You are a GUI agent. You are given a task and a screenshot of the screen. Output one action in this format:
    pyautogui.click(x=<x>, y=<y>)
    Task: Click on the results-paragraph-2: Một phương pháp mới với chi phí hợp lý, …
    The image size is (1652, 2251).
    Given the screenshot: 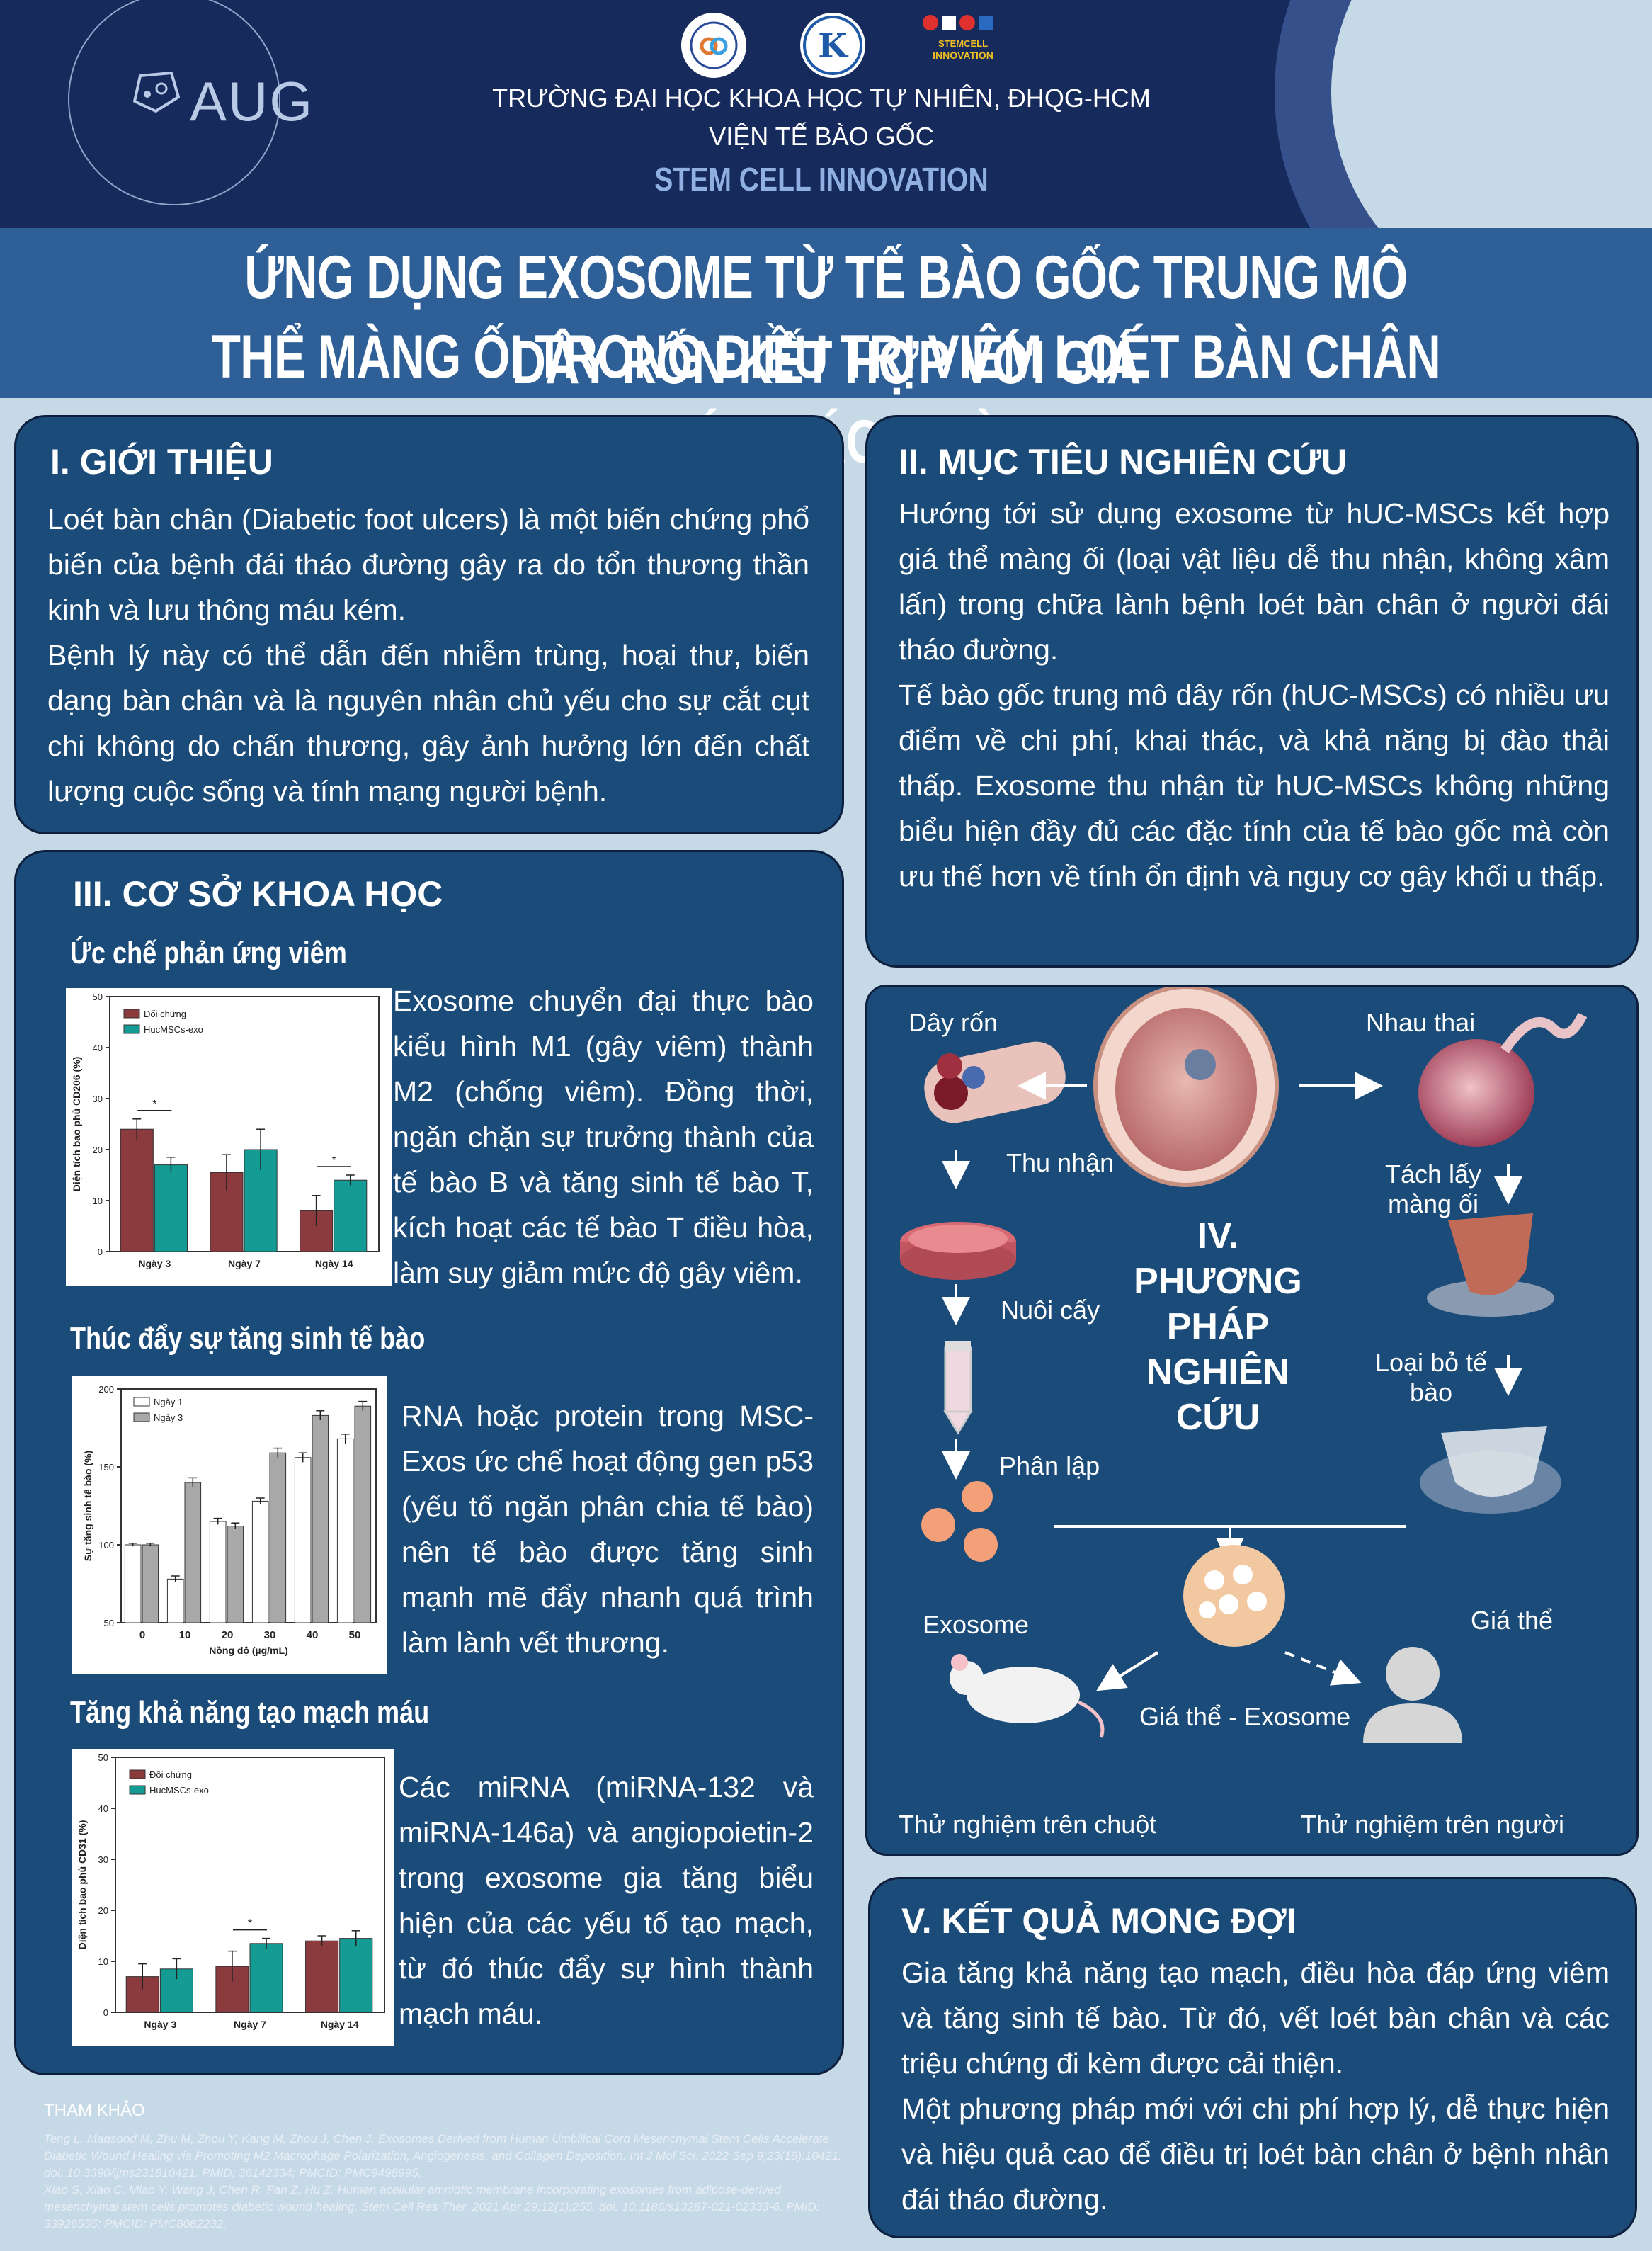 What is the action you would take?
    pyautogui.click(x=1255, y=2154)
    